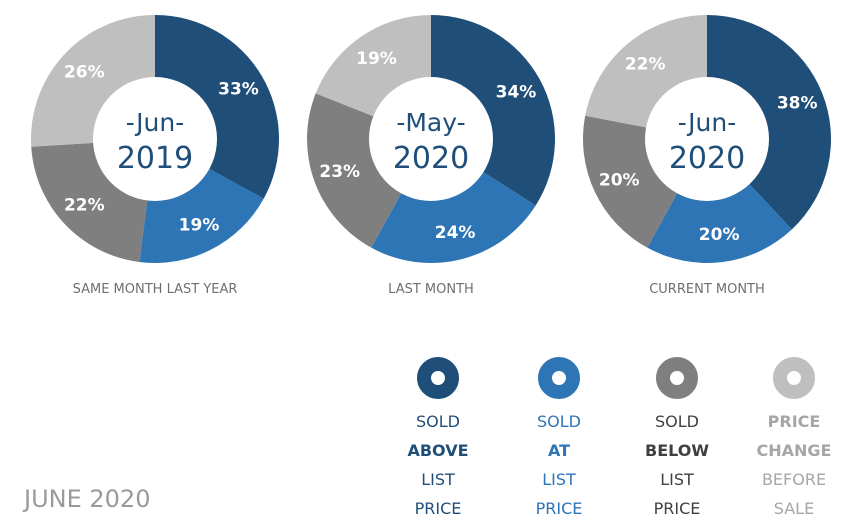  What do you see at coordinates (339, 172) in the screenshot?
I see `slice-label-sold-below: 23%` at bounding box center [339, 172].